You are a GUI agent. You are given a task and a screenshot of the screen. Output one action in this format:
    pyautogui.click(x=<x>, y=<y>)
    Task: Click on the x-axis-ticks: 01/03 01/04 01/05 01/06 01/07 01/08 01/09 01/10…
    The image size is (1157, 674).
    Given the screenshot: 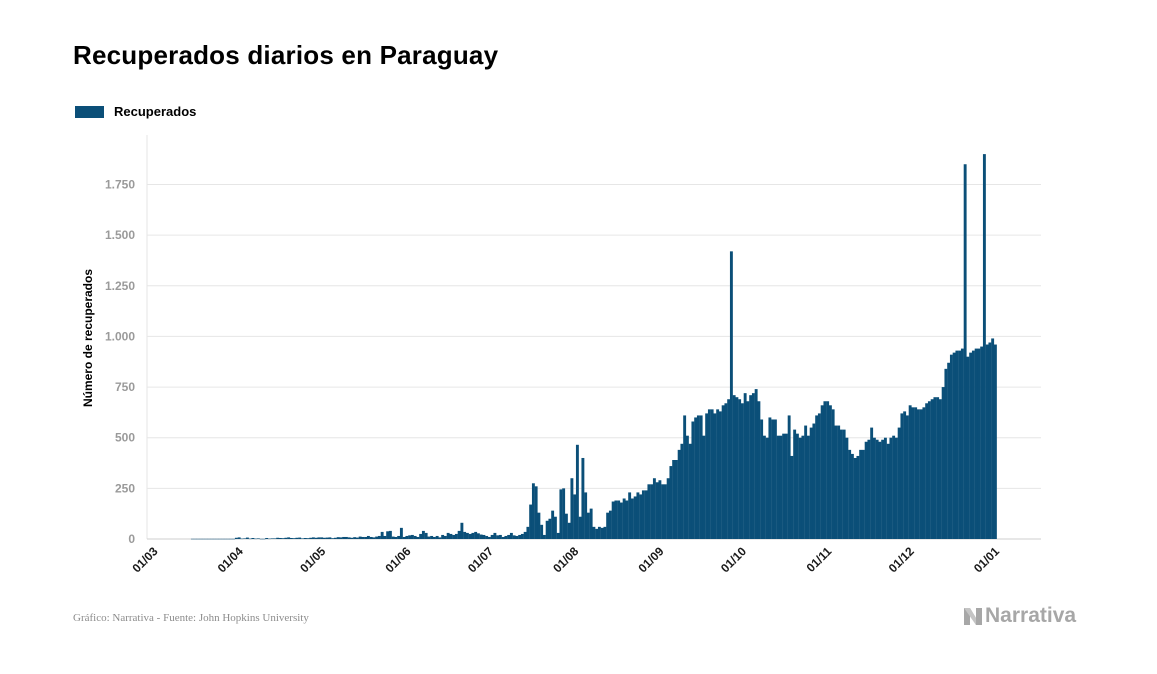 What is the action you would take?
    pyautogui.click(x=565, y=559)
    